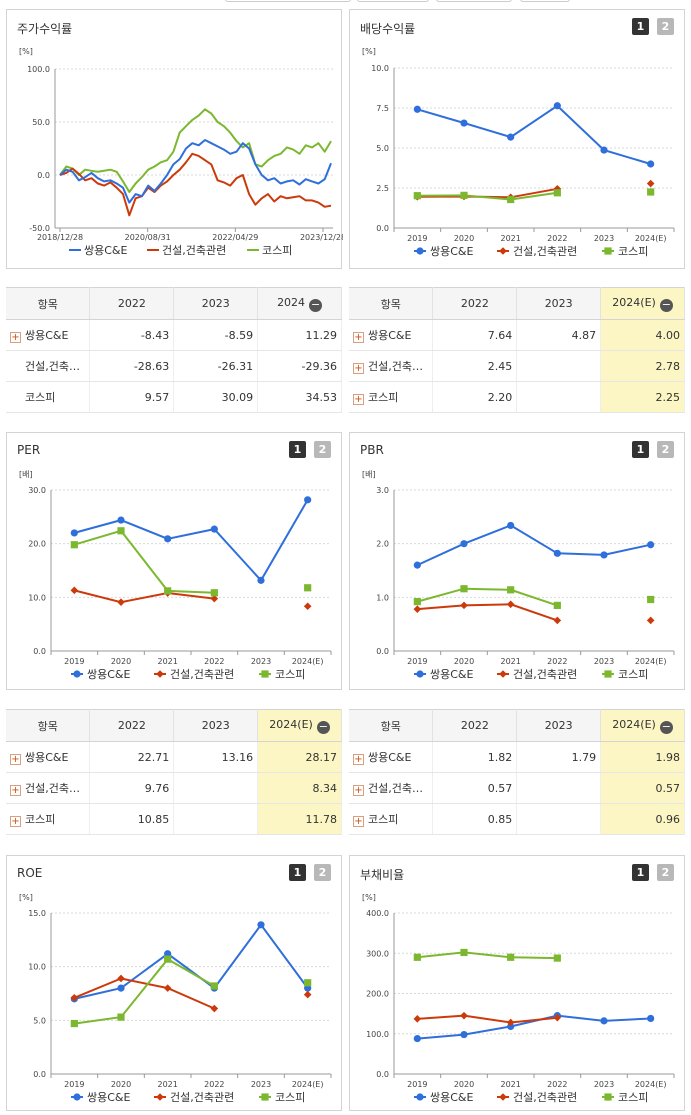  I want to click on table-cell: 4.00, so click(642, 335).